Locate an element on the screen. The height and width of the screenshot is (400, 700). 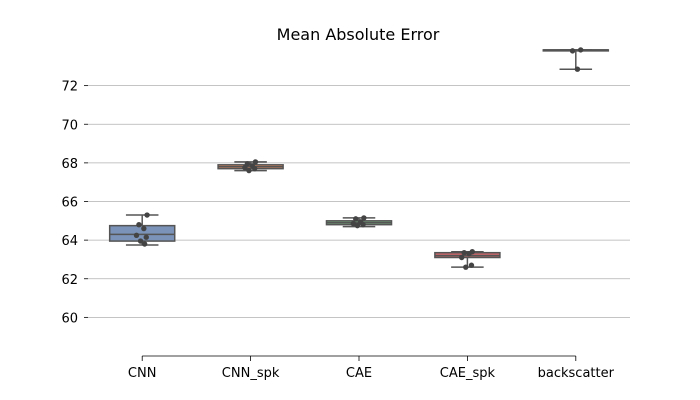
y-tick-label: 68 is located at coordinates (69, 164).